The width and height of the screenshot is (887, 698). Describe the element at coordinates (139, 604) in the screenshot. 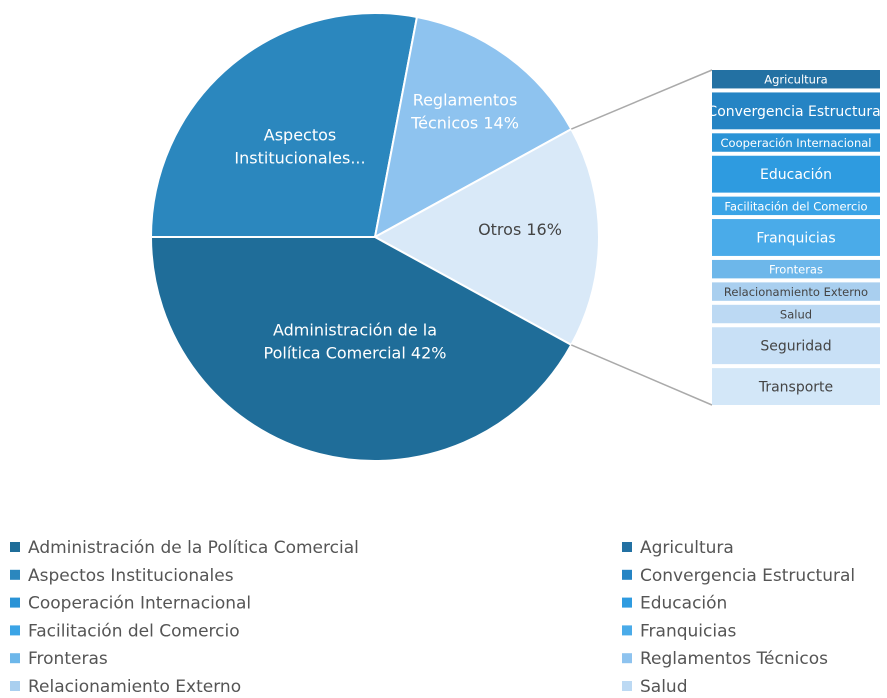

I see `legend-label: Cooperación Internacional` at that location.